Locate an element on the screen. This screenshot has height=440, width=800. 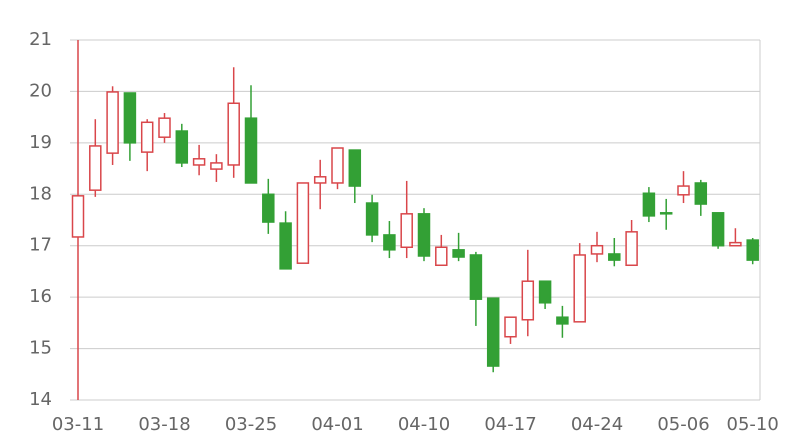
x-tick-label: 03-25 is located at coordinates (251, 424).